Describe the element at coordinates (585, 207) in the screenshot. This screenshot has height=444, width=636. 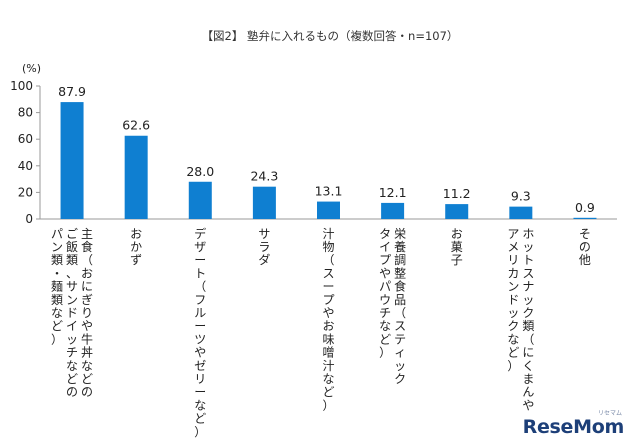
I see `data-label: 0.9` at that location.